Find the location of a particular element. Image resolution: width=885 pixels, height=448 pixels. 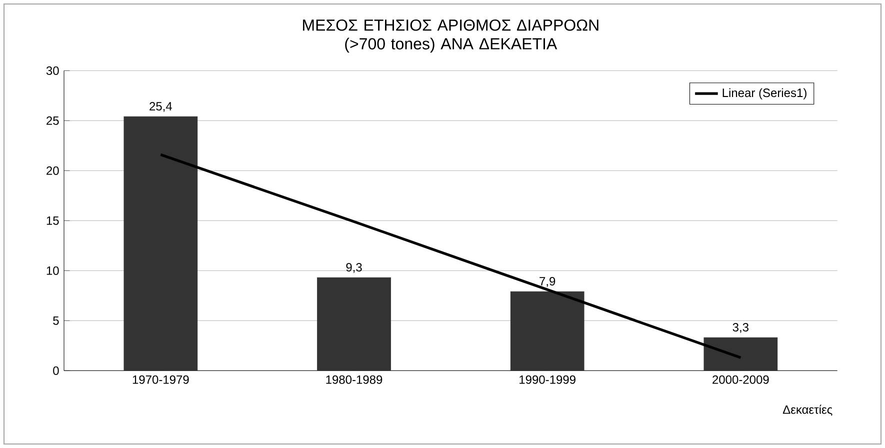

data-label: 7,9 is located at coordinates (548, 282).